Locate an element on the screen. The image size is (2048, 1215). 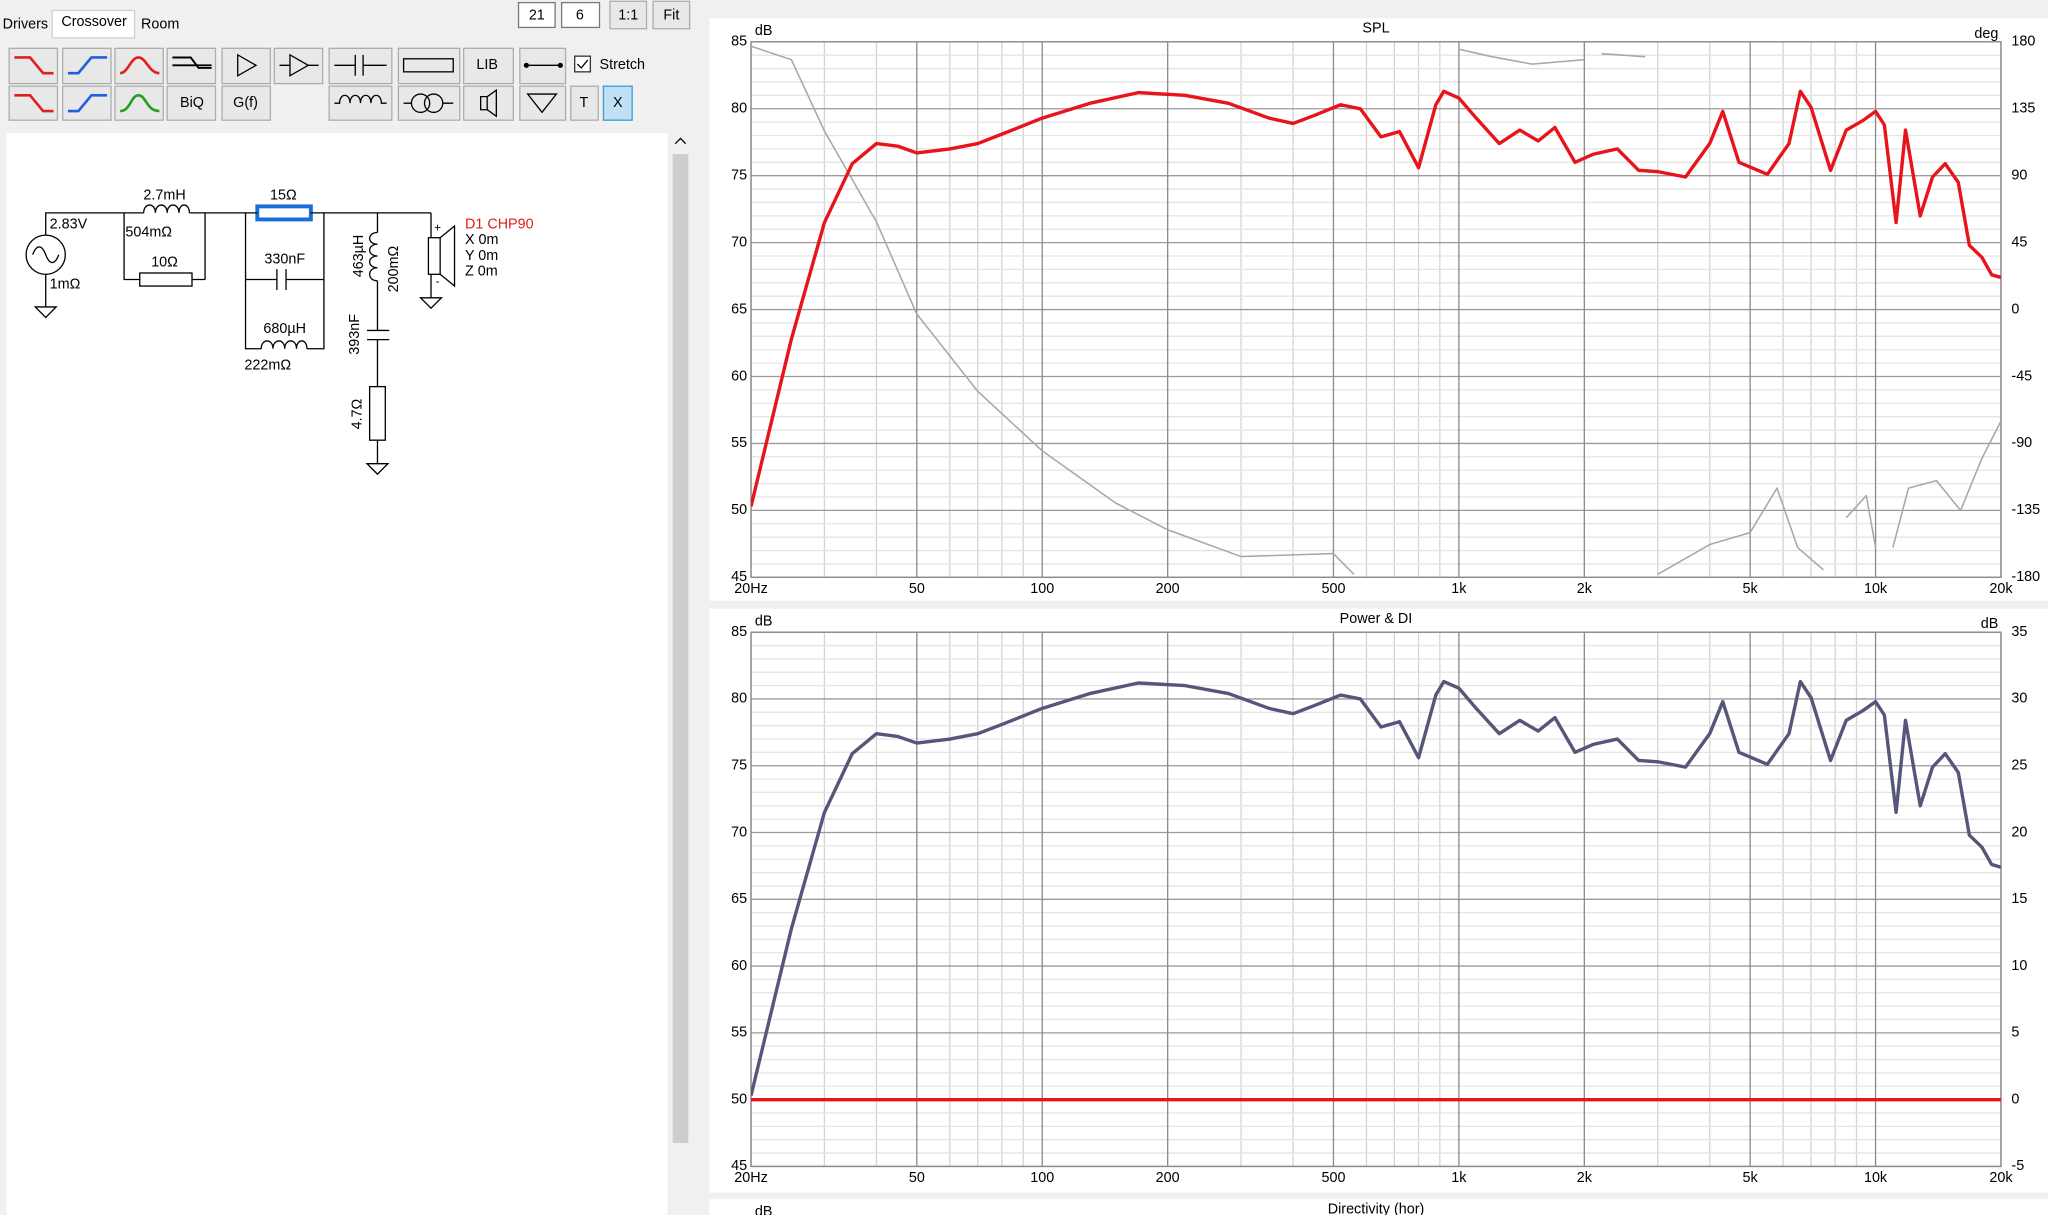
x-tick-label: 2k is located at coordinates (1585, 589).